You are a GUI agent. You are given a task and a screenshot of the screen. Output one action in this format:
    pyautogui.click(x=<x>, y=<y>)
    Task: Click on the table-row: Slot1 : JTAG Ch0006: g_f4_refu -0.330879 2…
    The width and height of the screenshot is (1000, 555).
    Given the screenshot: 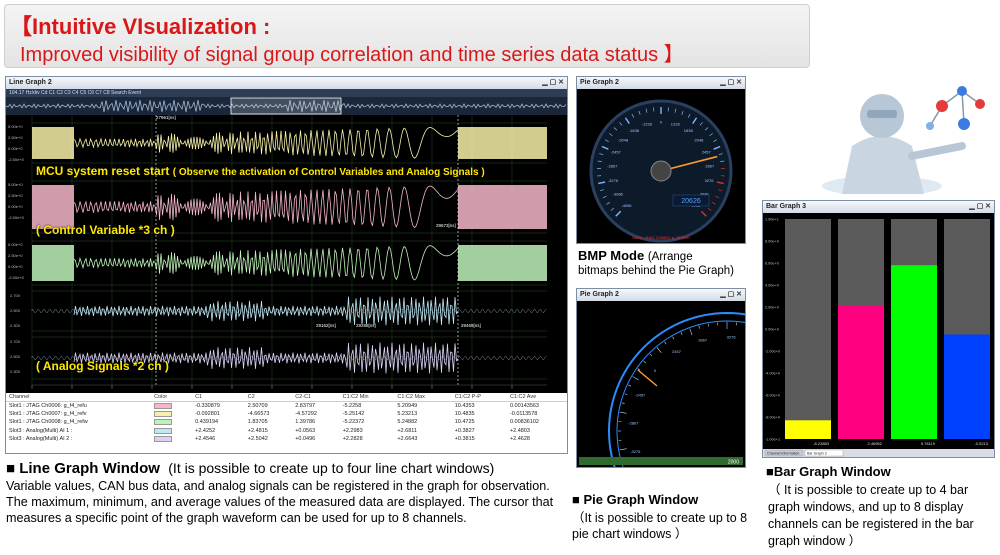 What is the action you would take?
    pyautogui.click(x=286, y=405)
    